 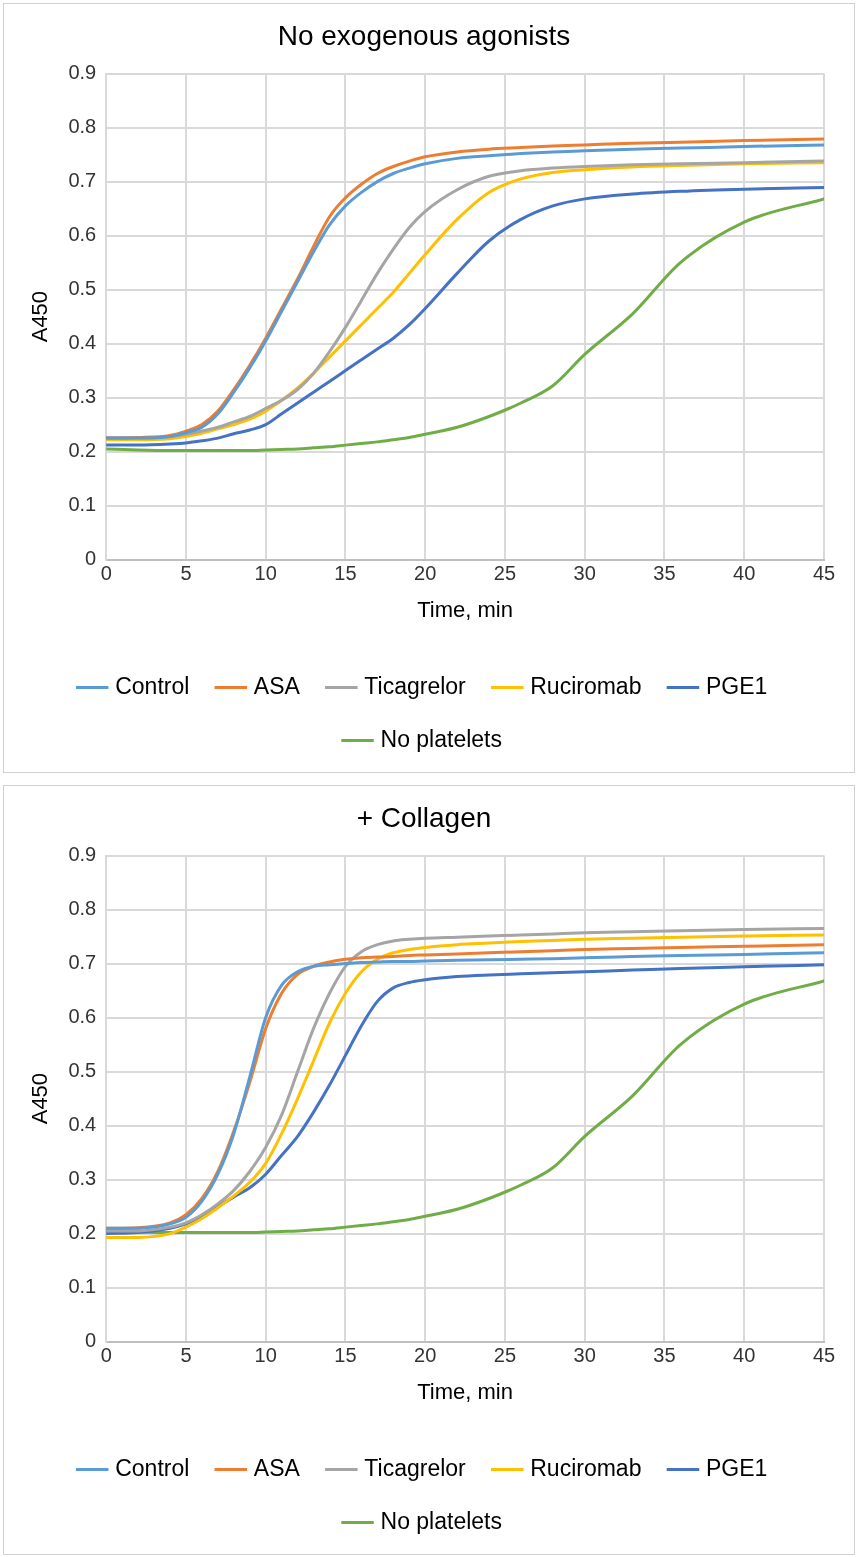 I want to click on chart-title: No exogenous agonists, so click(x=424, y=35).